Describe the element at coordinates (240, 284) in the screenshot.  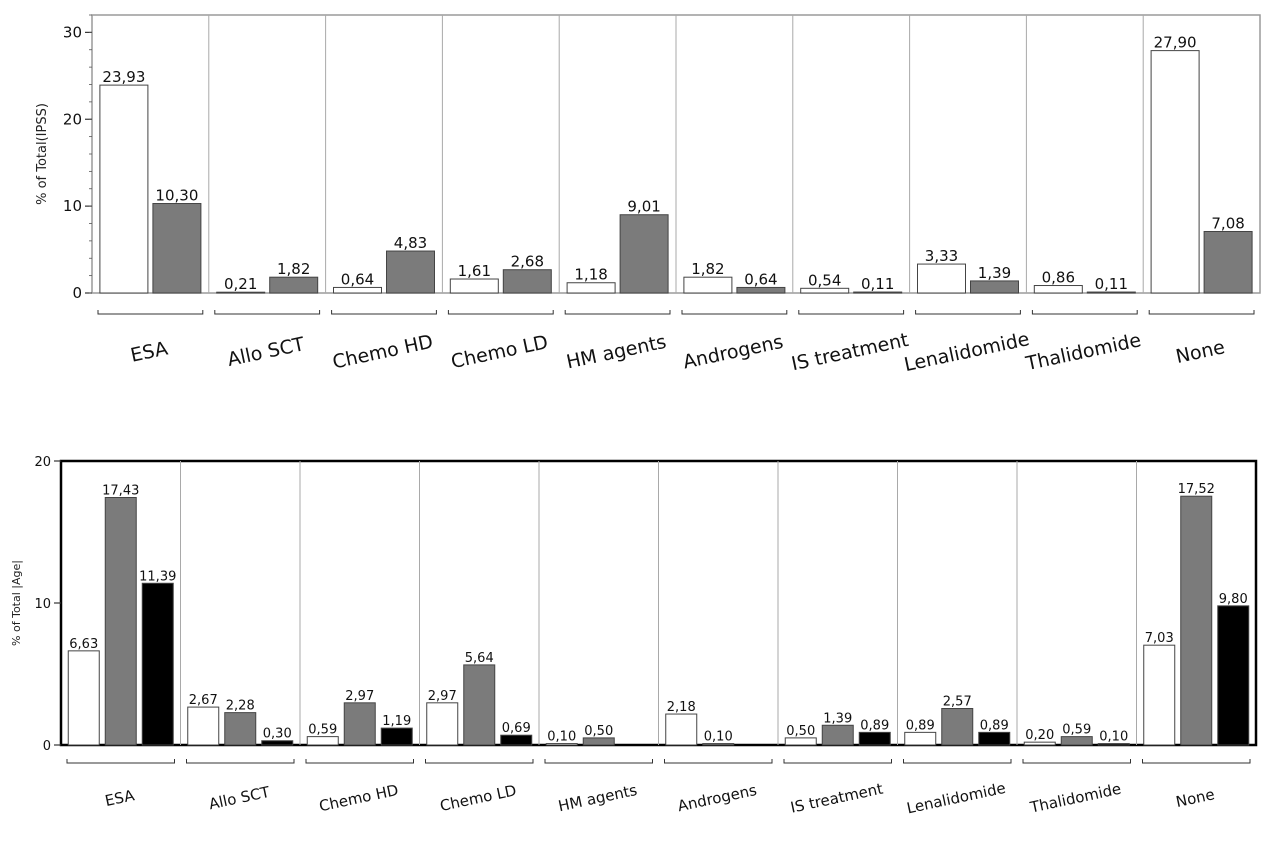
I see `data-label-allo-sct-white: 0,21` at that location.